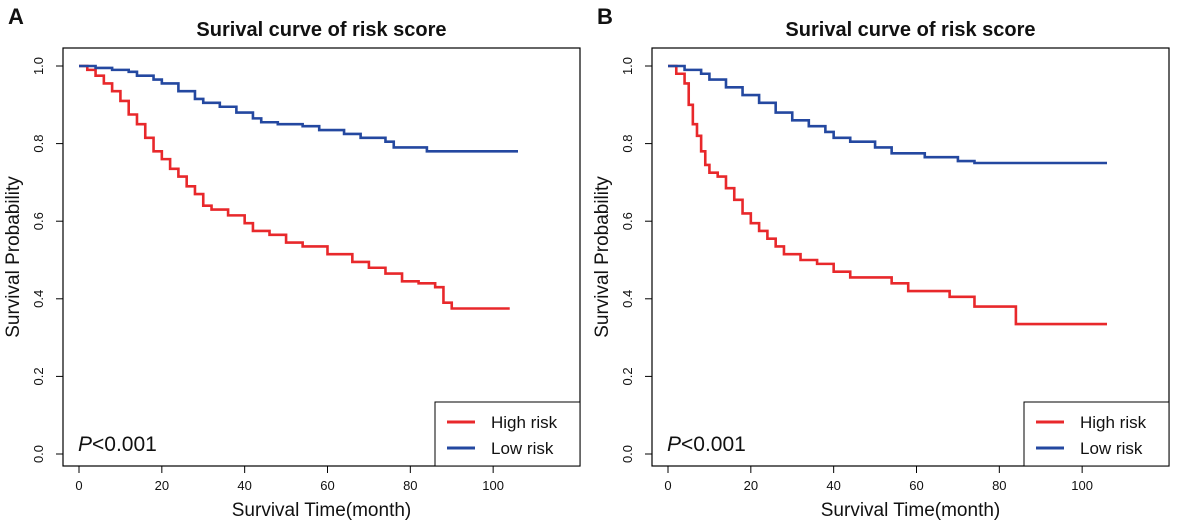  Describe the element at coordinates (605, 16) in the screenshot. I see `panel-label: B` at that location.